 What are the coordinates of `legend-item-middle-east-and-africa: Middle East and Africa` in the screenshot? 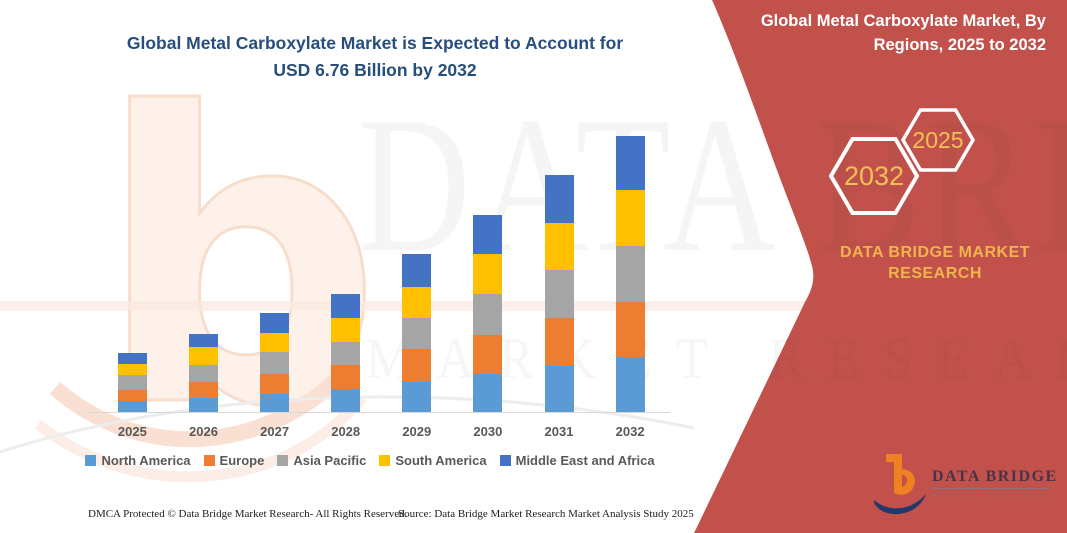 It's located at (577, 460).